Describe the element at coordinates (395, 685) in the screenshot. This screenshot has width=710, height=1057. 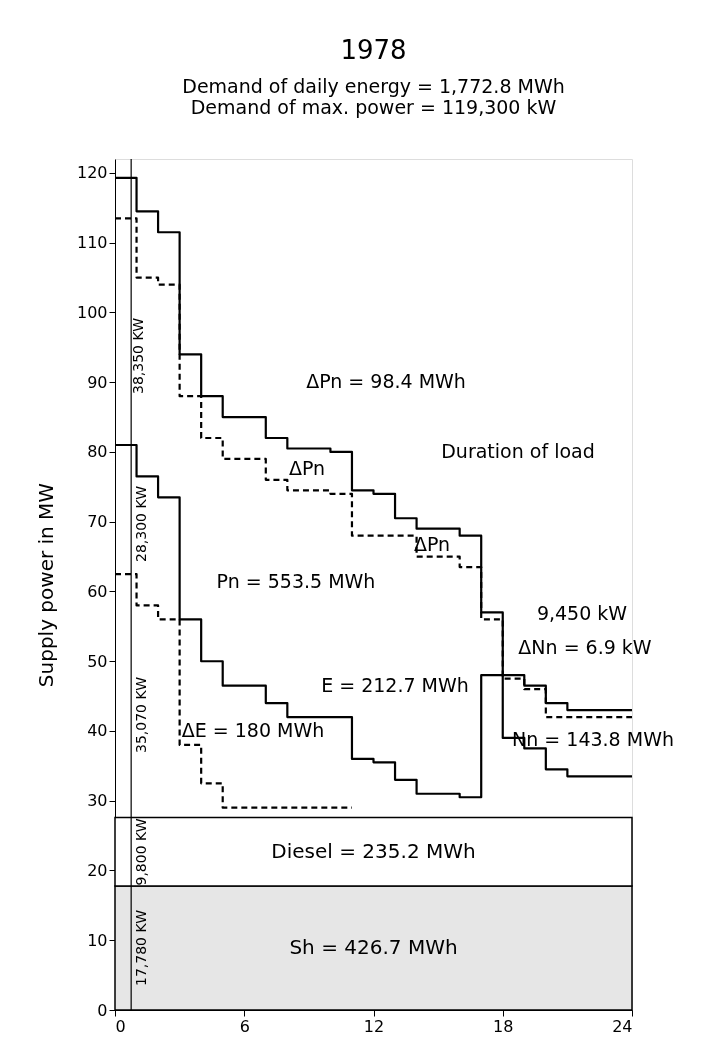
I see `annotation: E = 212.7 MWh` at that location.